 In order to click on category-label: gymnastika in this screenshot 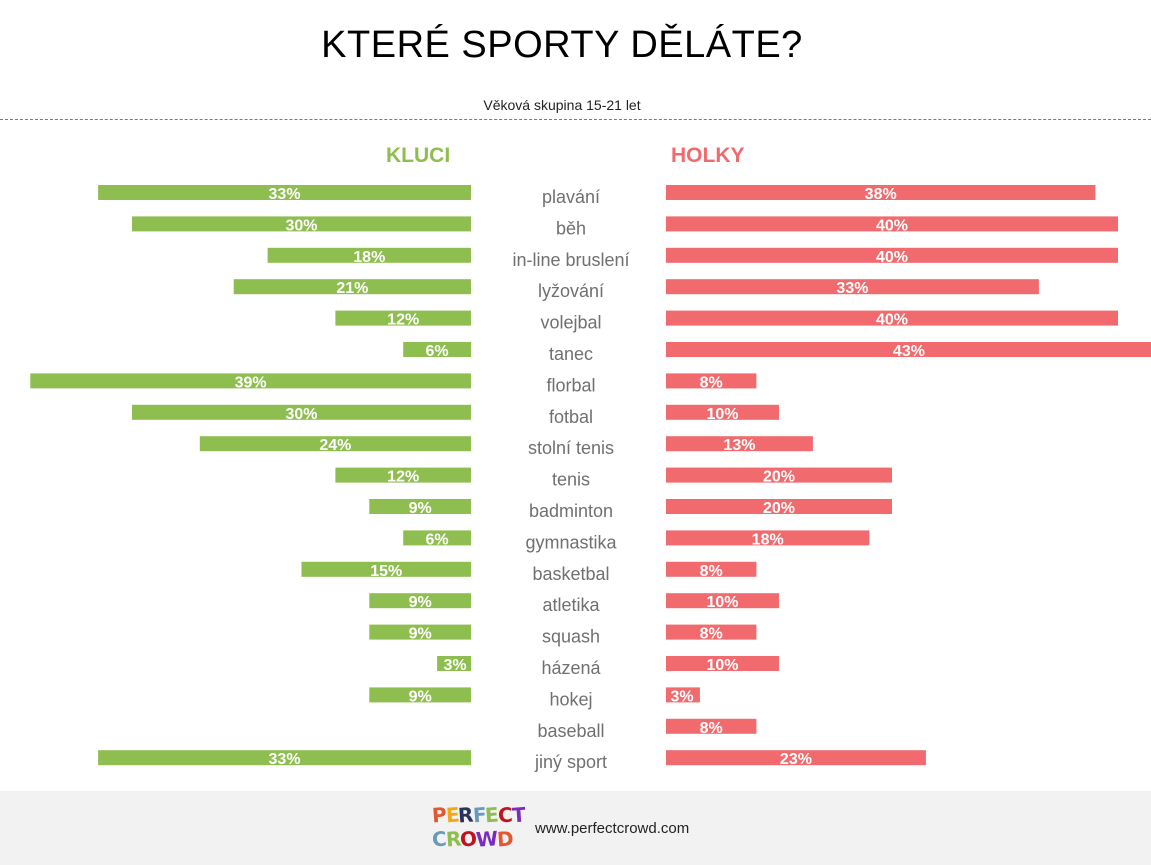, I will do `click(571, 542)`.